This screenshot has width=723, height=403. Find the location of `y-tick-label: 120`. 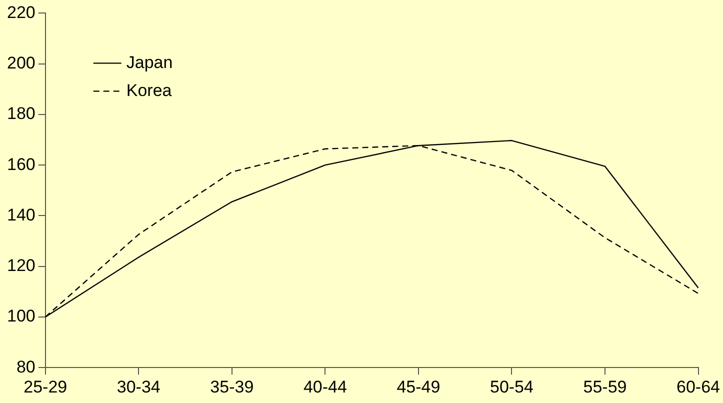

y-tick-label: 120 is located at coordinates (21, 266).